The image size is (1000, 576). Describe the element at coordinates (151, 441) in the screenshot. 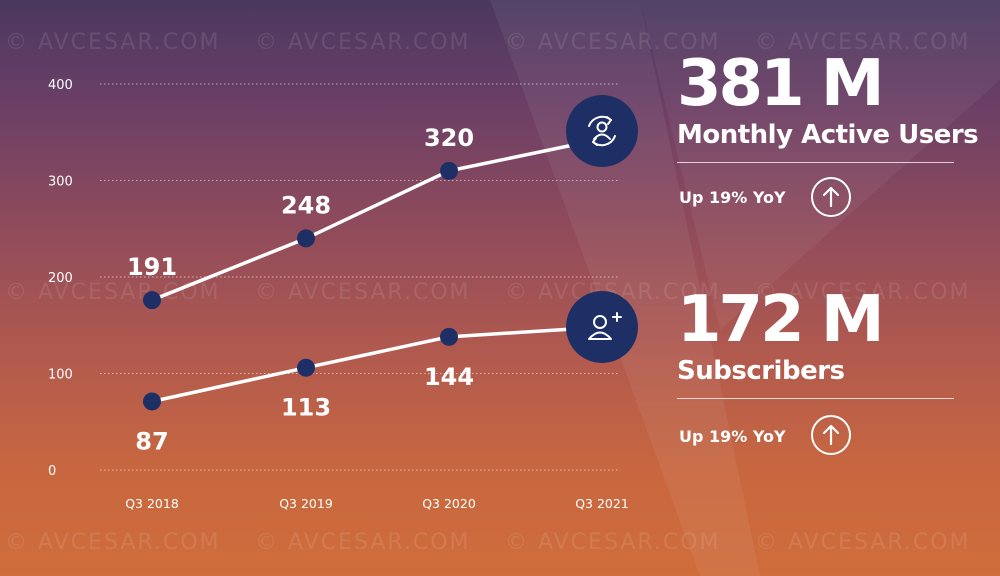

I see `data-label: 87` at that location.